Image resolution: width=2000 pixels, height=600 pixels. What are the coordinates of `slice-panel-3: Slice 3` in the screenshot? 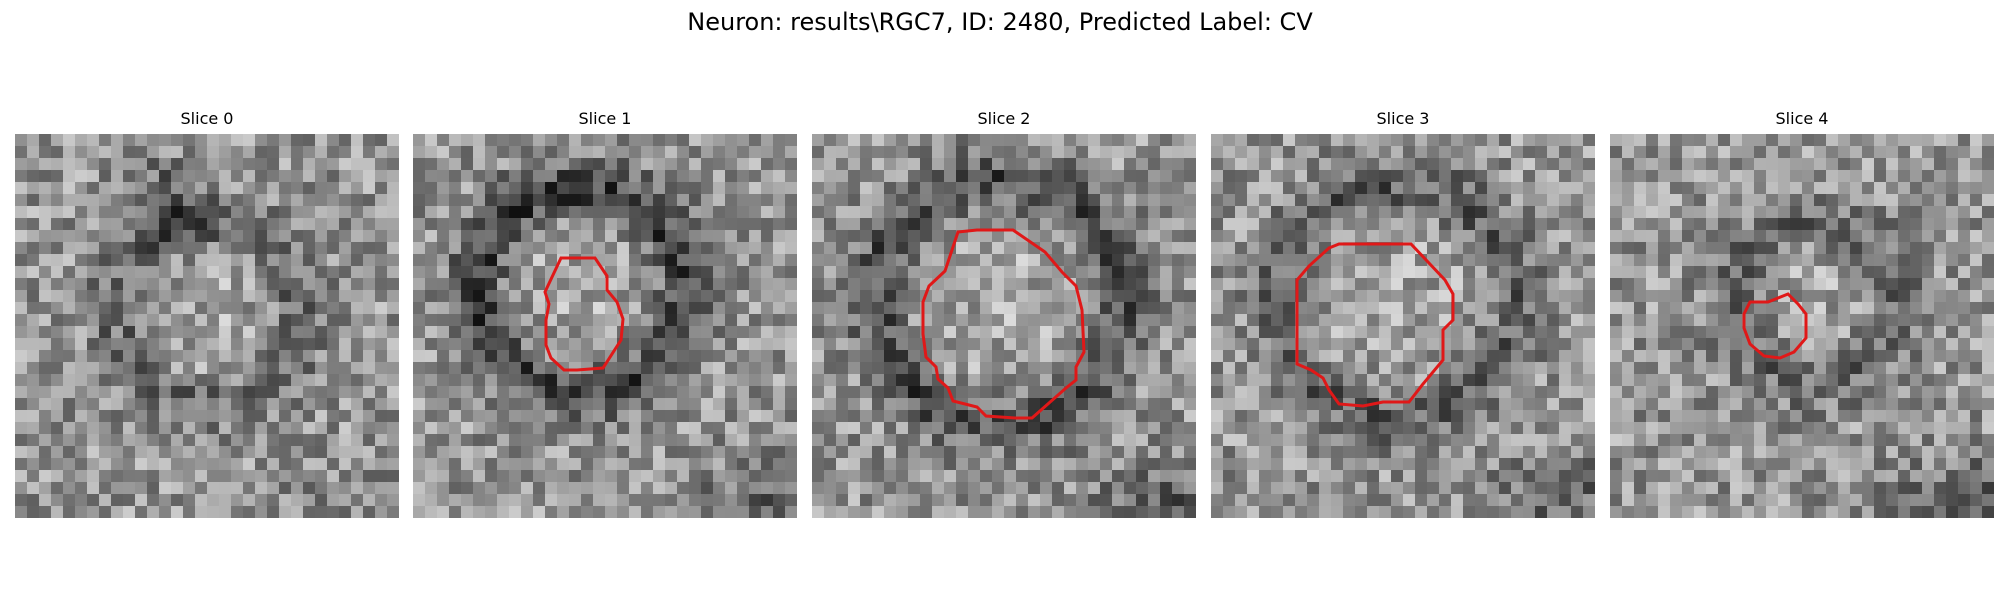 It's located at (1403, 313).